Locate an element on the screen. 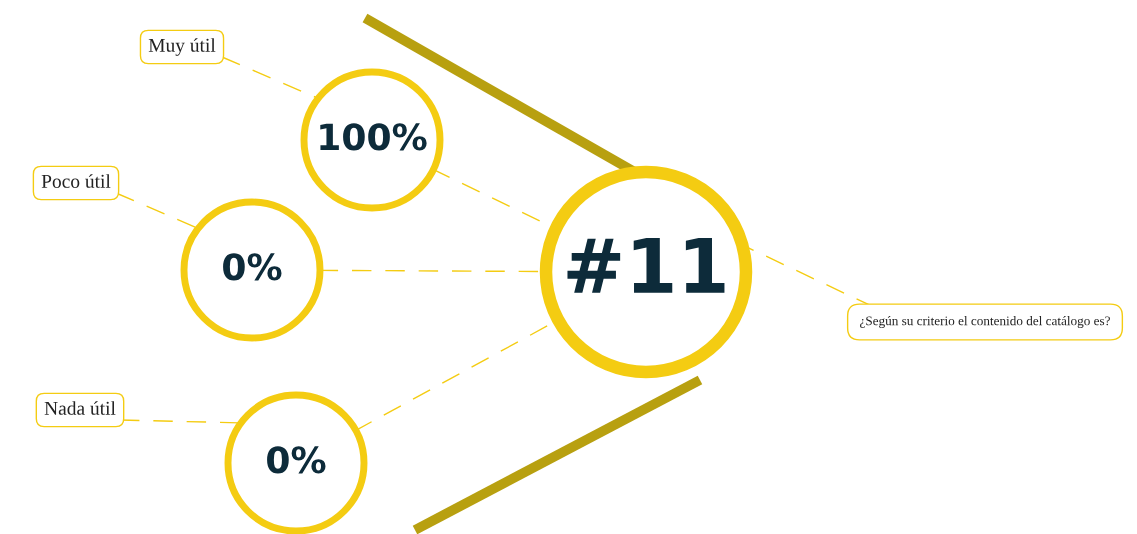 This screenshot has height=534, width=1137. category-label: Muy útil is located at coordinates (182, 47).